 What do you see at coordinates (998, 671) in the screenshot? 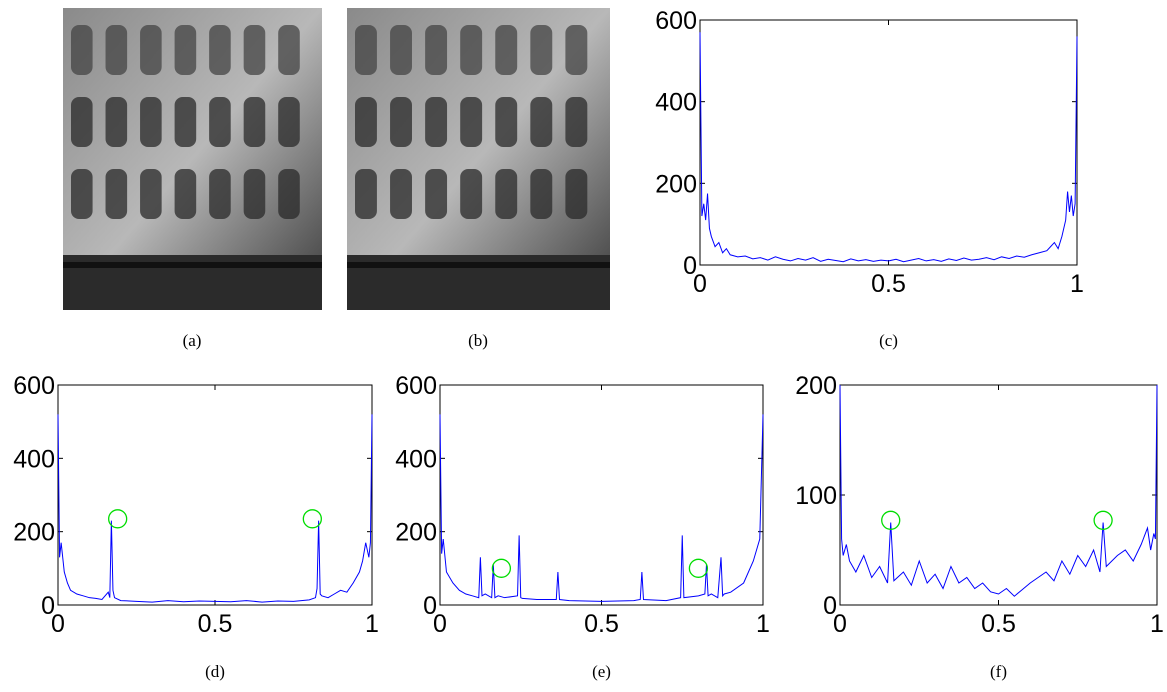
I see `caption: (f)` at bounding box center [998, 671].